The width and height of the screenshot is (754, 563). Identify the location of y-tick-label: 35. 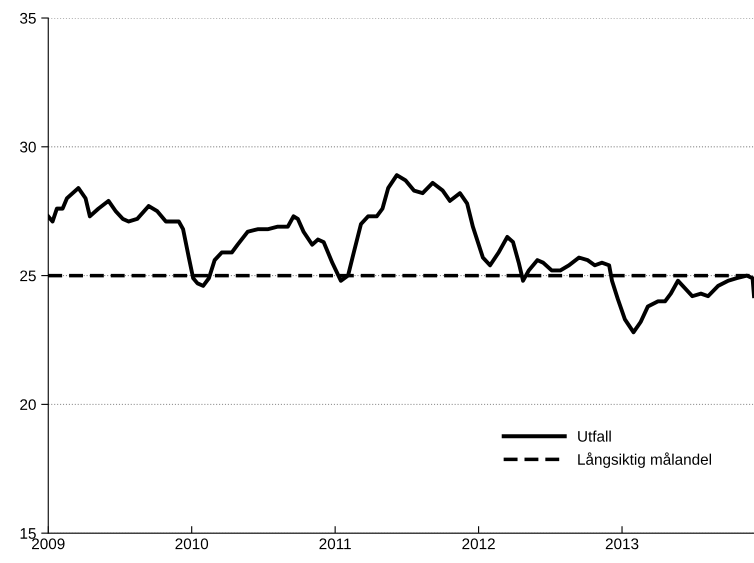
(28, 18).